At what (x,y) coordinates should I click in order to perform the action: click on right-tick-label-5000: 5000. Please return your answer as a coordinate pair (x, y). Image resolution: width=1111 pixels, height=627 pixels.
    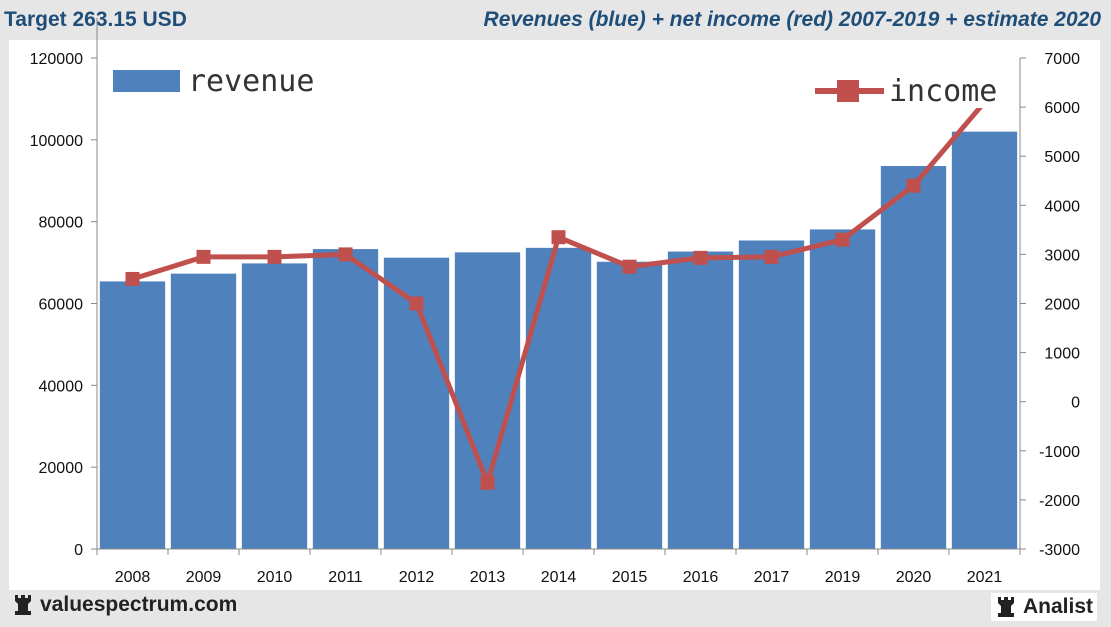
    Looking at the image, I should click on (1062, 157).